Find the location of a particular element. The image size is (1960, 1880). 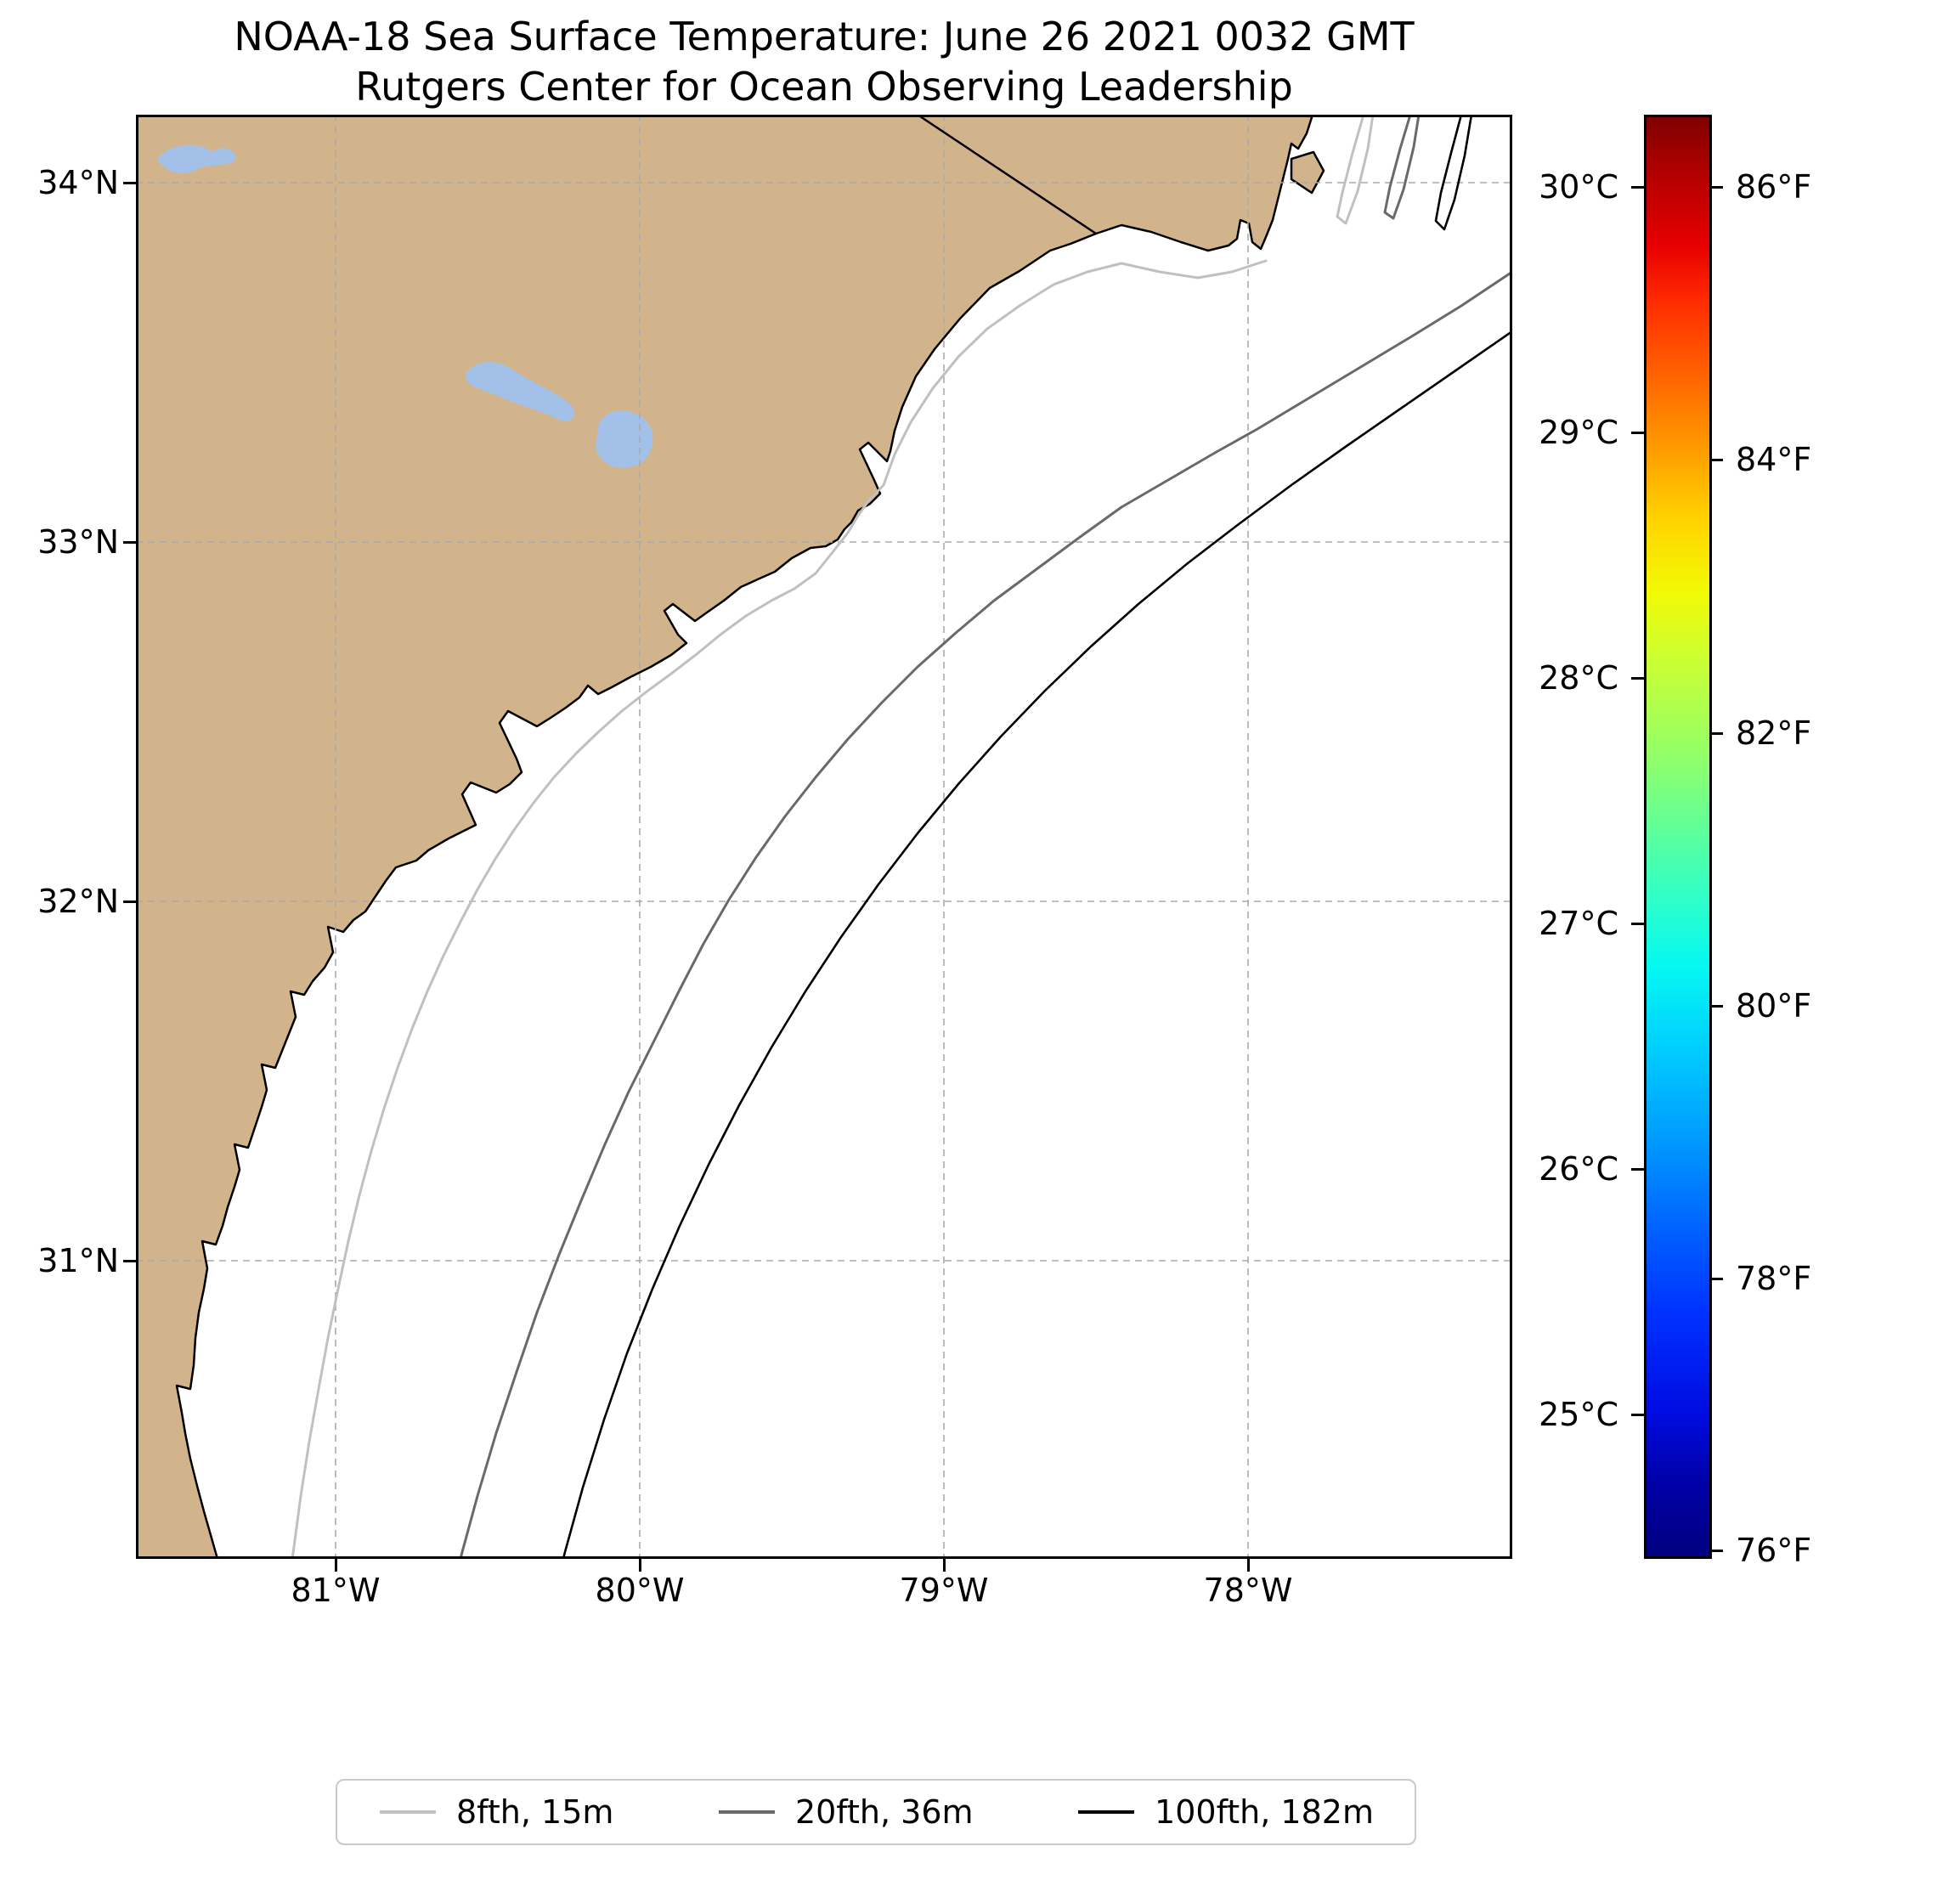

legend-item-100fth: 100fth, 182m is located at coordinates (1225, 1812).